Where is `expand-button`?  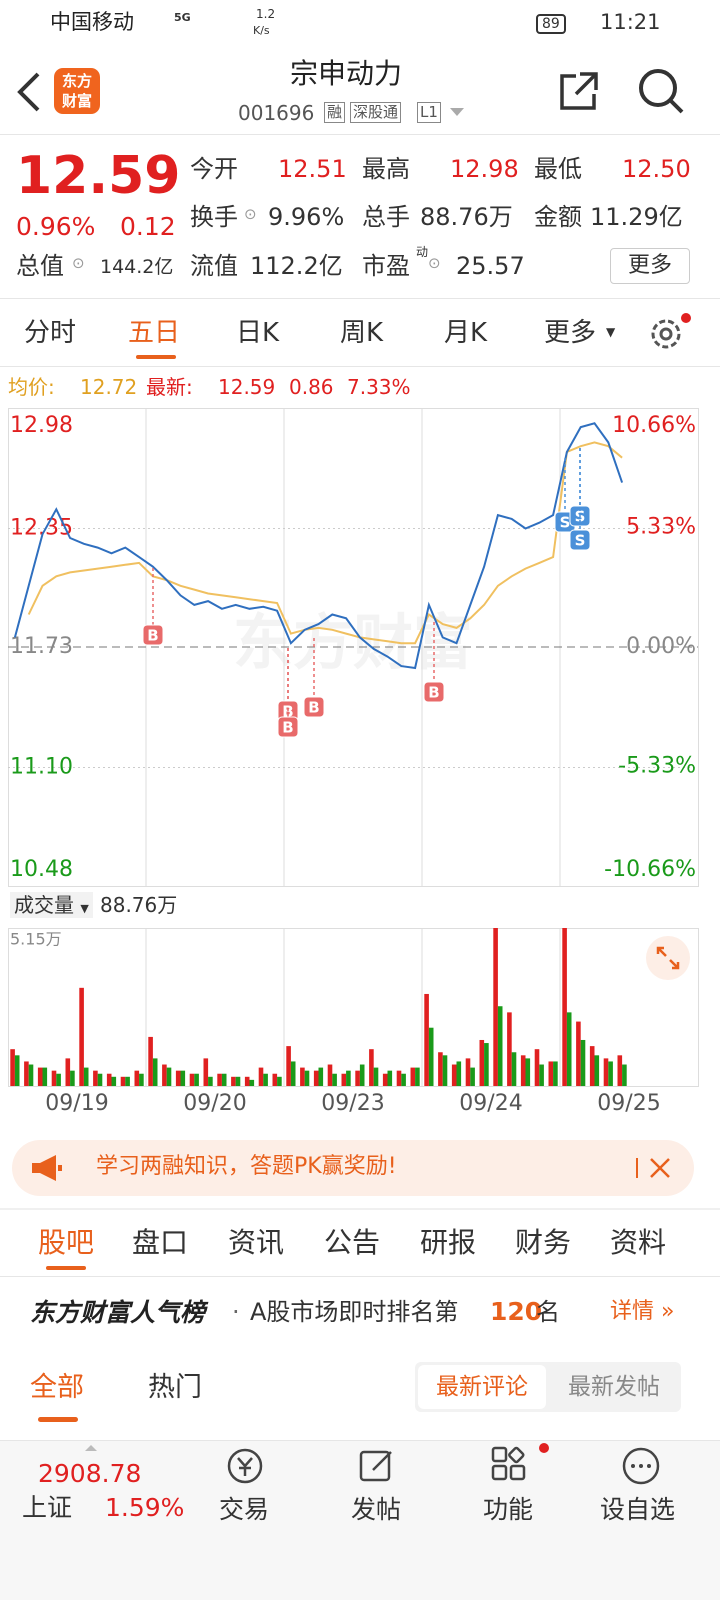 expand-button is located at coordinates (668, 958).